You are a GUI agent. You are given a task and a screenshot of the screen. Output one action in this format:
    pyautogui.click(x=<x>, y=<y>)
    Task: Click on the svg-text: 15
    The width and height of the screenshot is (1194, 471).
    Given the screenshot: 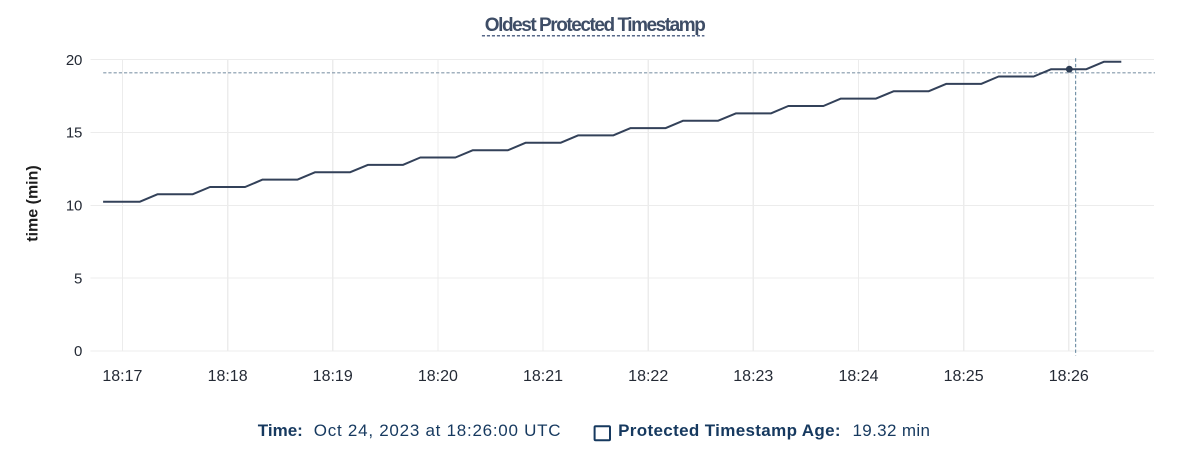 What is the action you would take?
    pyautogui.click(x=74, y=133)
    